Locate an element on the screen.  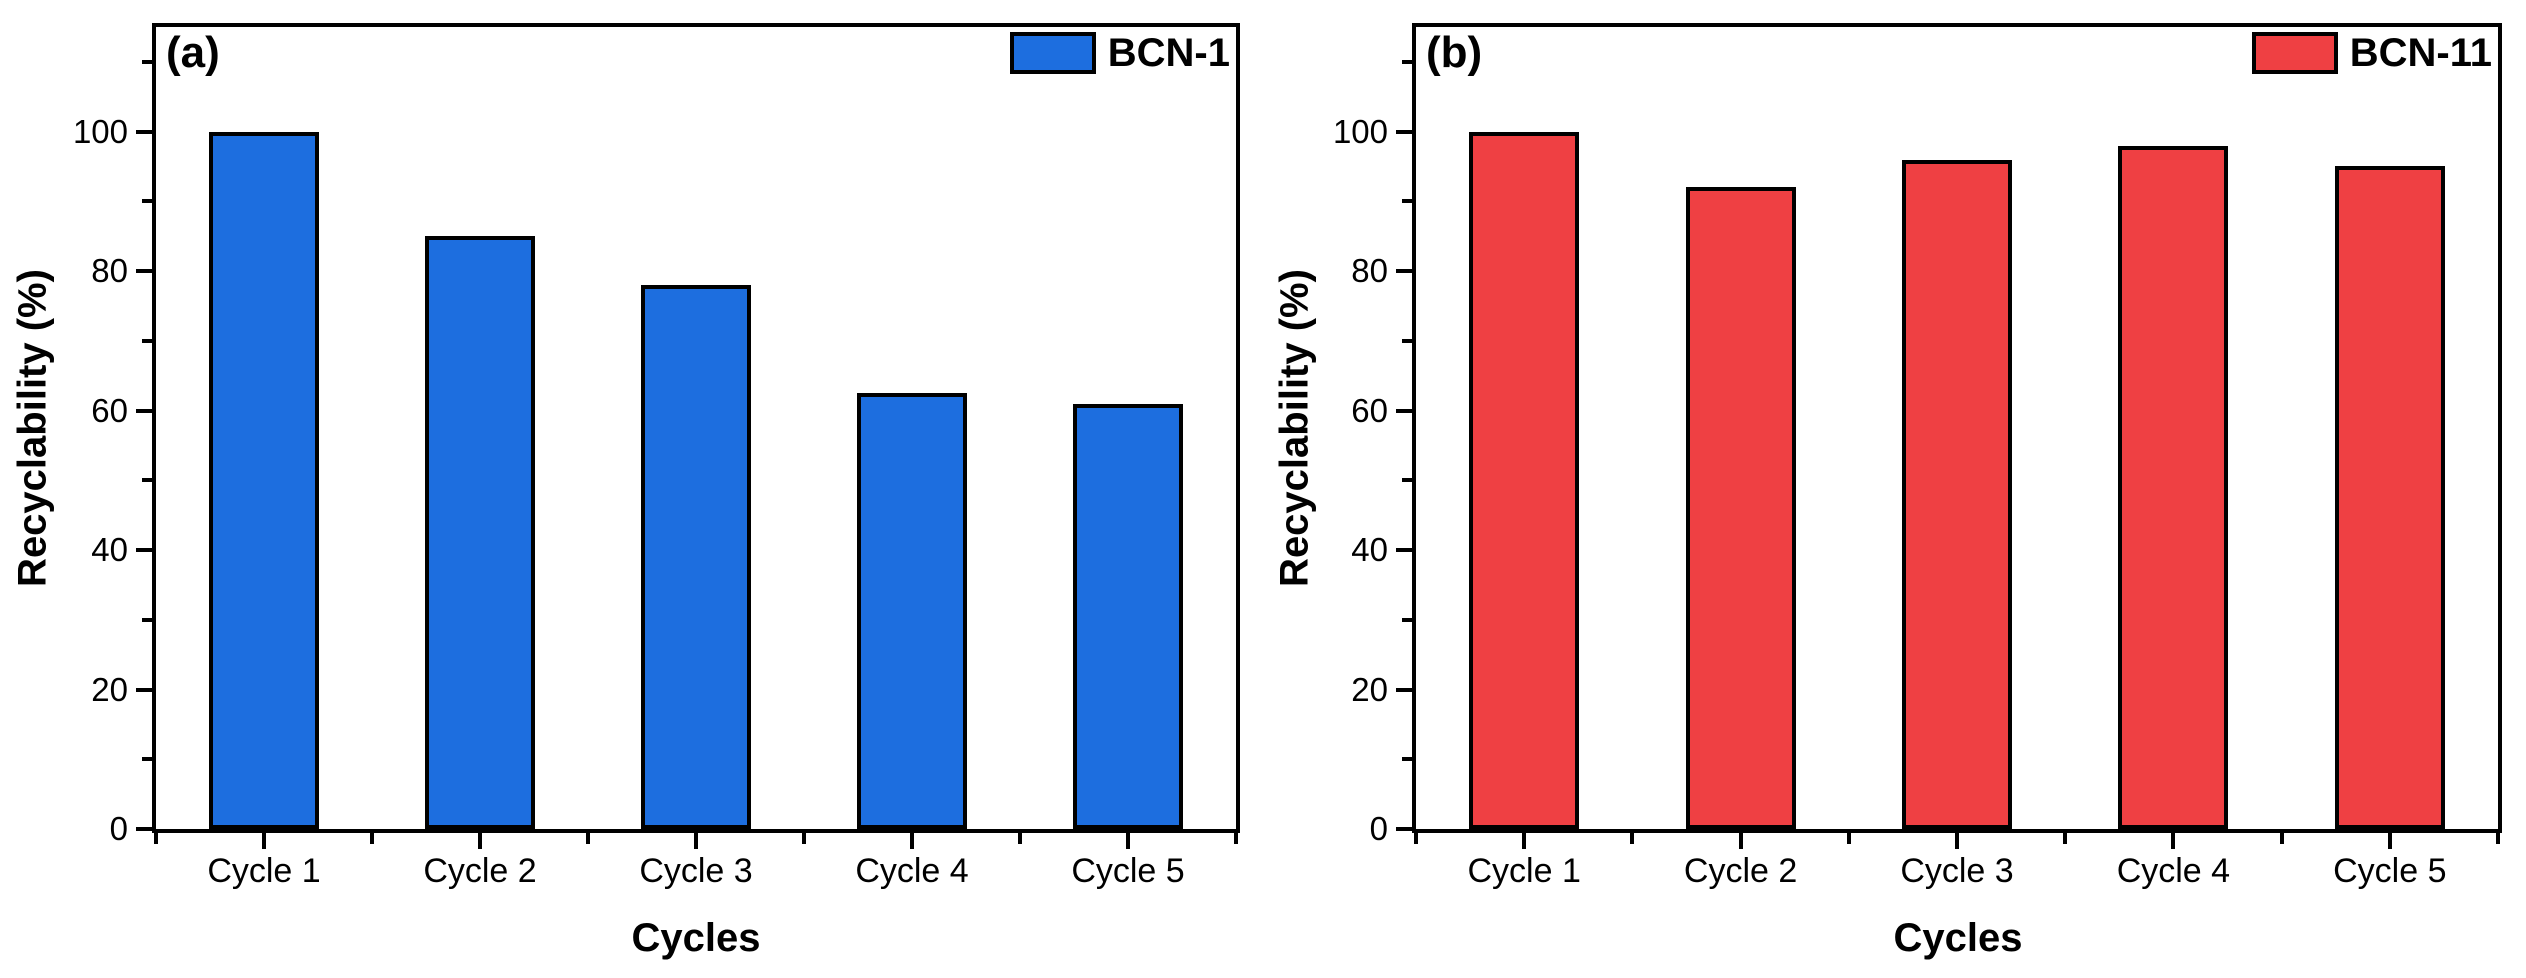
panel-label-a: (a) is located at coordinates (193, 52).